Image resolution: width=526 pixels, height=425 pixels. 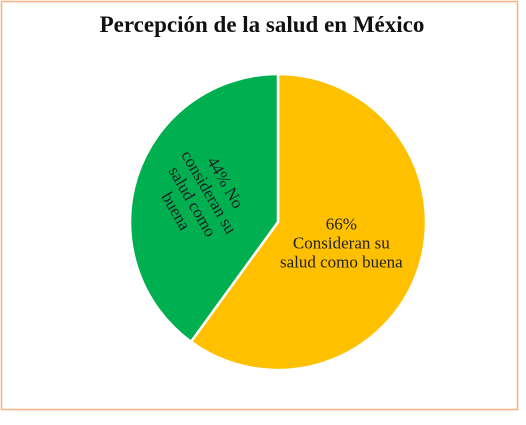 I want to click on value-label: 66%, so click(x=341, y=224).